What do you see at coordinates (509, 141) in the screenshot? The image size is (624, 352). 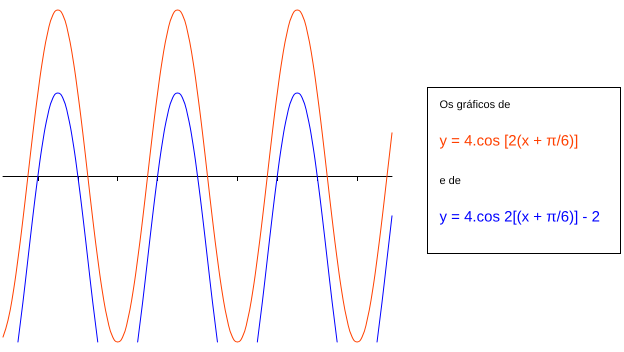 I see `text: y = 4.cos [2(x + π/6)]` at bounding box center [509, 141].